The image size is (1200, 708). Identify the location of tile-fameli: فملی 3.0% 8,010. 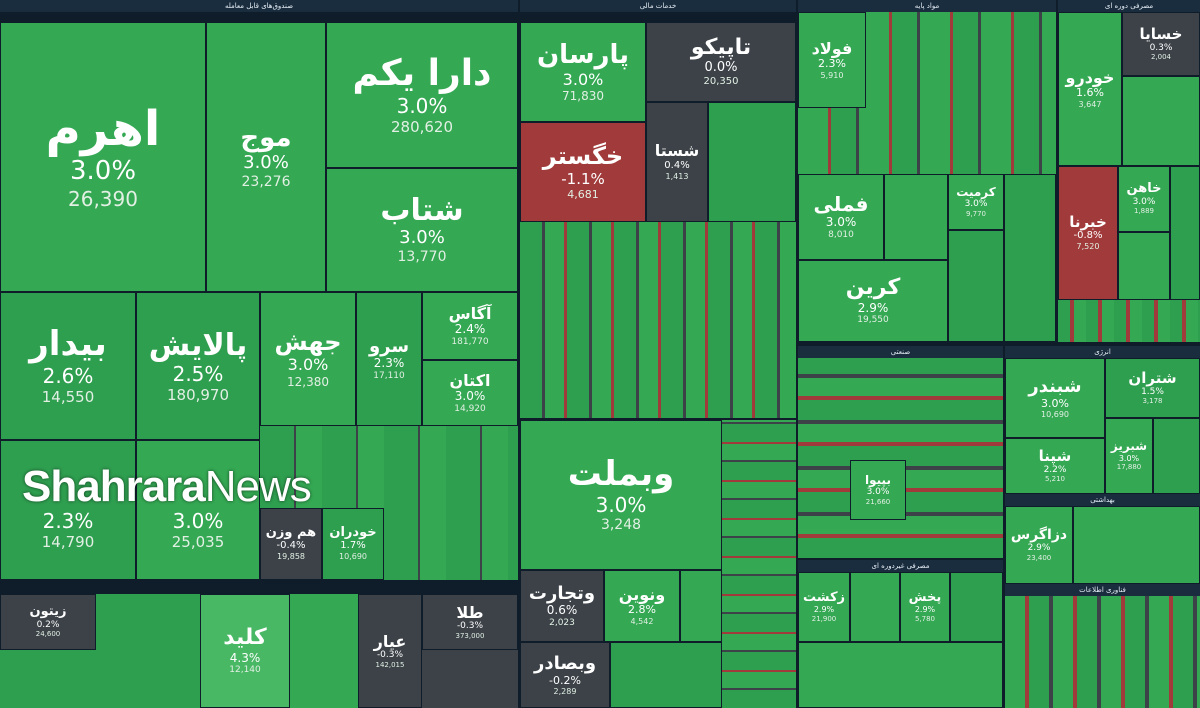
(841, 217).